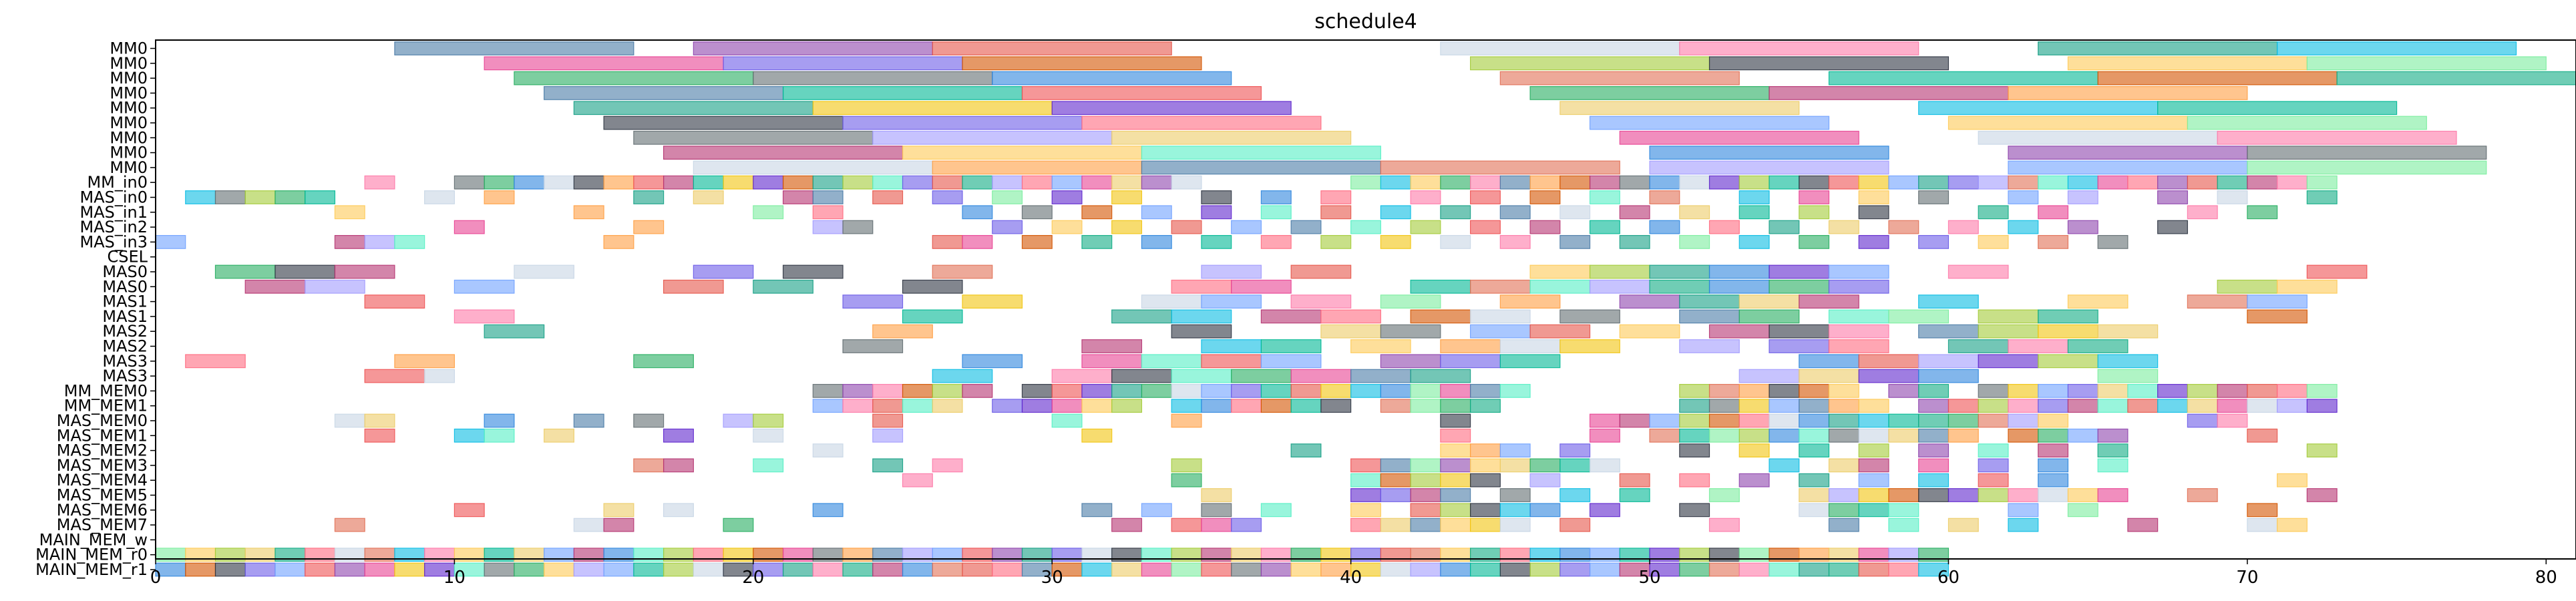 This screenshot has height=601, width=2576. What do you see at coordinates (1353, 573) in the screenshot?
I see `x-axis-ticks: 0 10 20 30 40 50 60 70 80` at bounding box center [1353, 573].